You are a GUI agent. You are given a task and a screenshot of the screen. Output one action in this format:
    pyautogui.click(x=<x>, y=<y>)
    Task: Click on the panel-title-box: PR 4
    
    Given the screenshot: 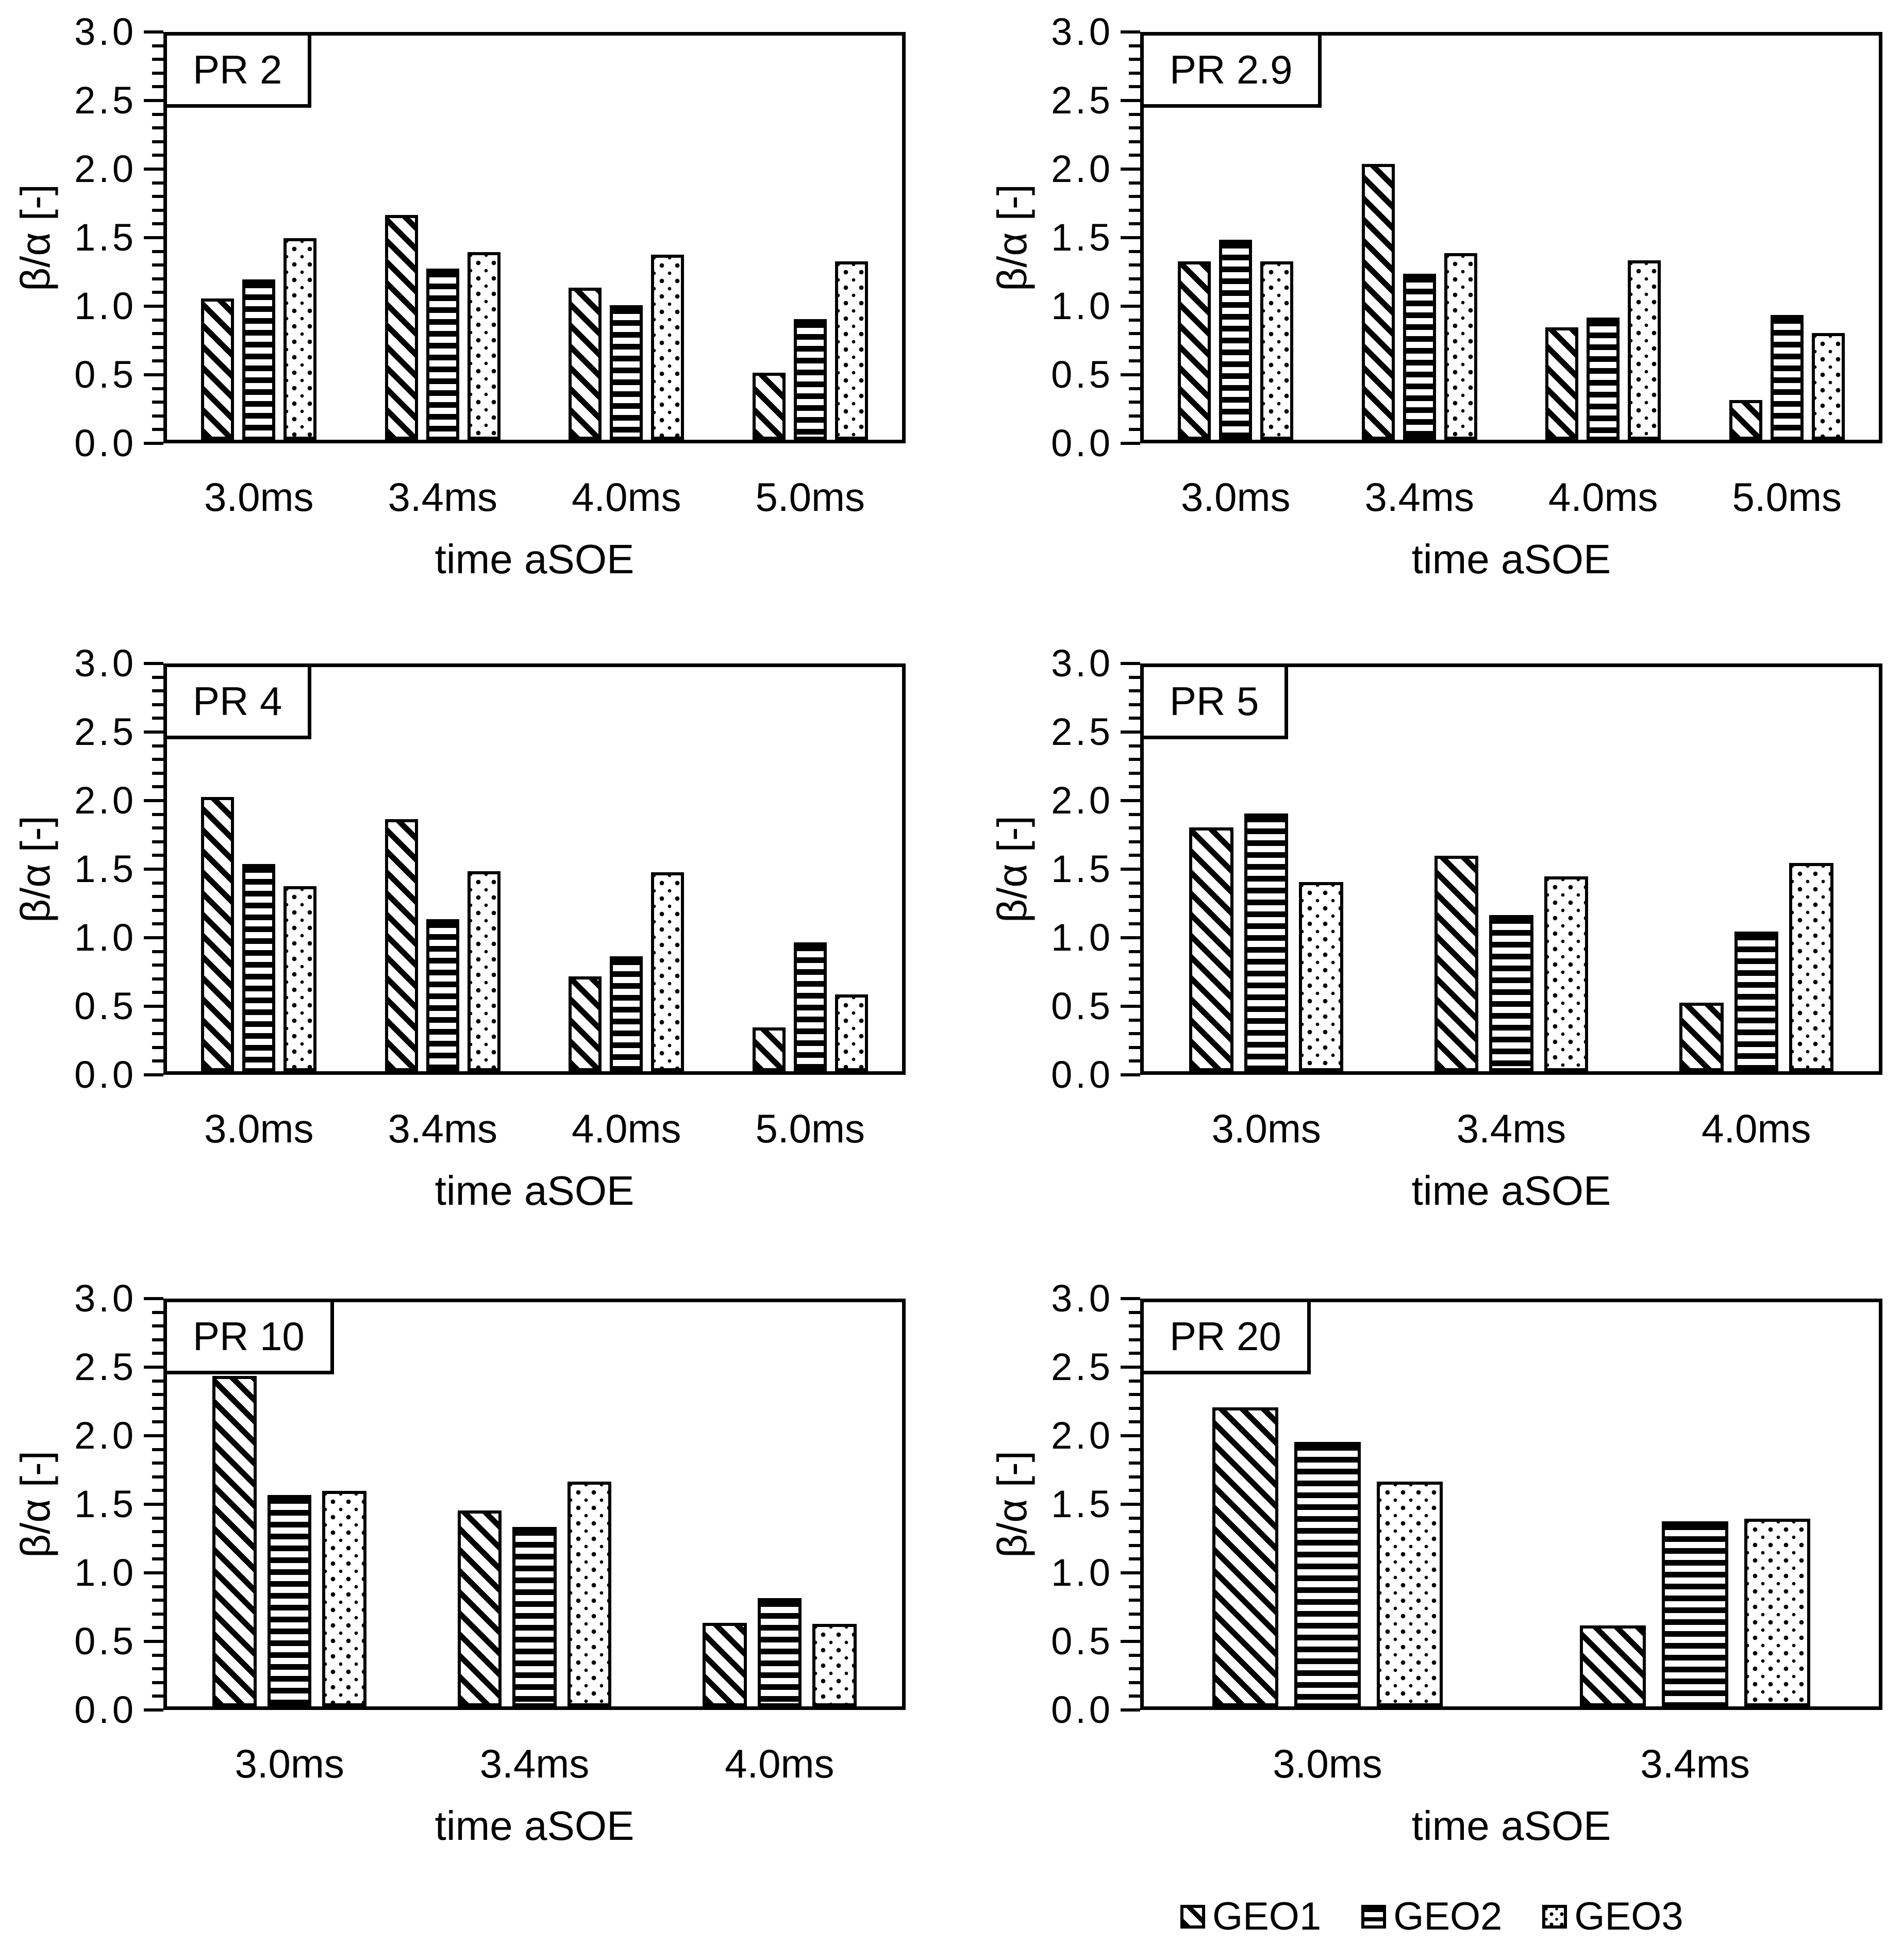 What is the action you would take?
    pyautogui.click(x=238, y=701)
    